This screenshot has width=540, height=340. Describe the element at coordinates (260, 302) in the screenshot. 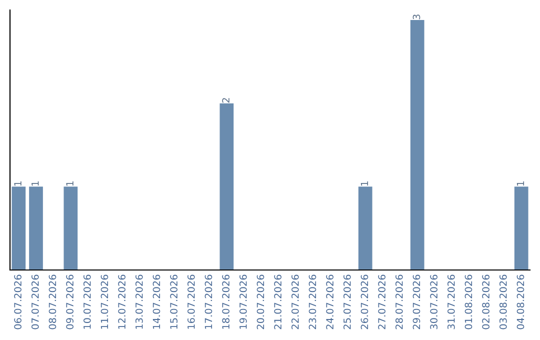

I see `x-tick-label: 20.07.2026` at that location.